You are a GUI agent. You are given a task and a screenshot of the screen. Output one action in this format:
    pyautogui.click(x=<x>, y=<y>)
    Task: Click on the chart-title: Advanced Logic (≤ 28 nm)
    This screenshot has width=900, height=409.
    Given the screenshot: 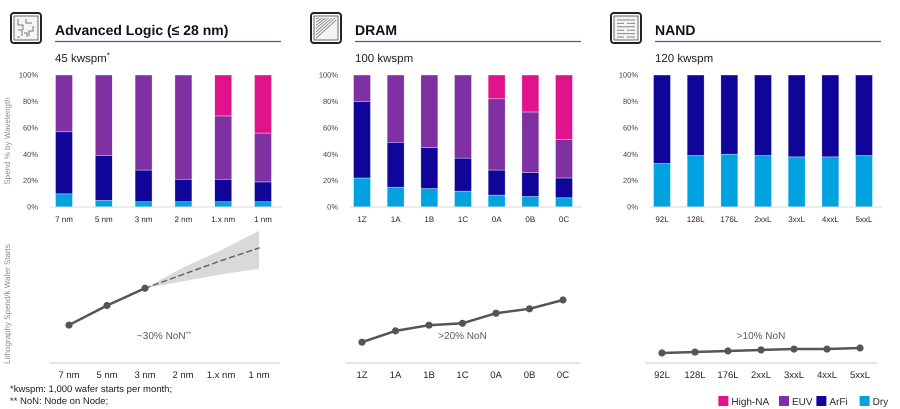 What is the action you would take?
    pyautogui.click(x=141, y=30)
    